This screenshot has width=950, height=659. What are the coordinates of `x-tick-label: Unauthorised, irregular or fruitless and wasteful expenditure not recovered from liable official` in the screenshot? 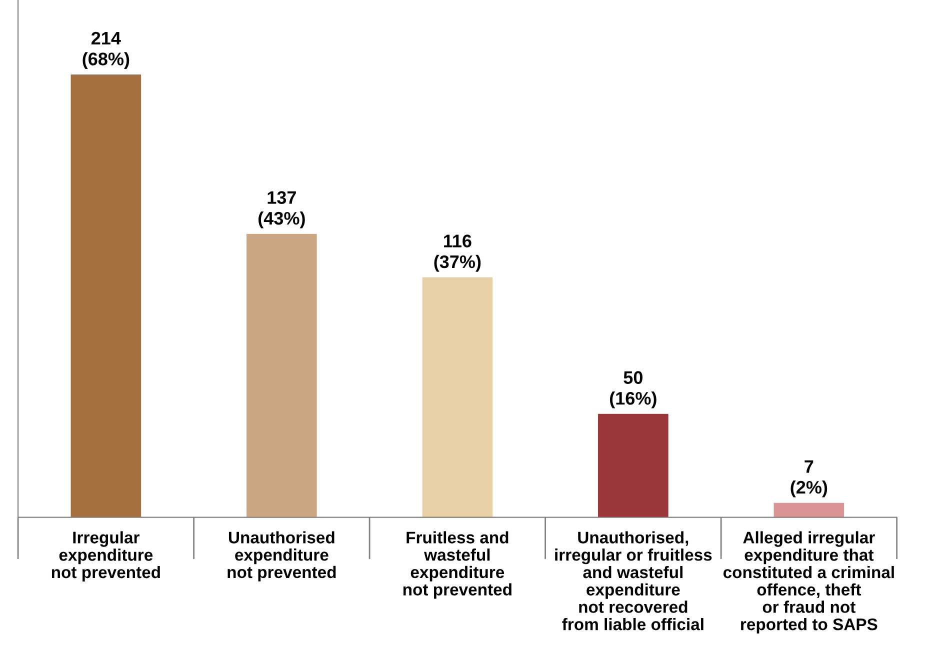 It's located at (633, 580).